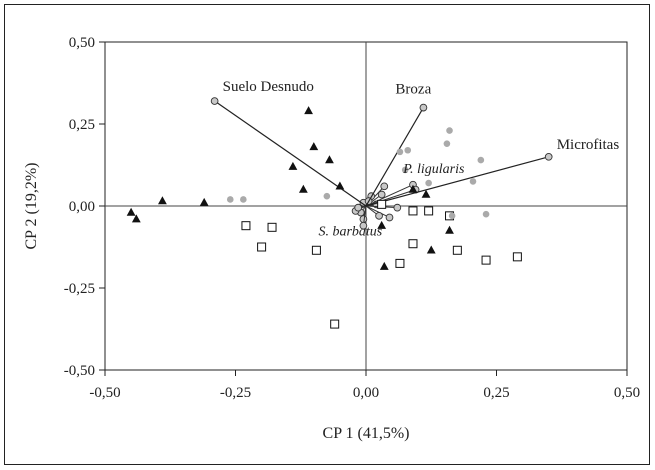 Image resolution: width=655 pixels, height=470 pixels. What do you see at coordinates (82, 43) in the screenshot?
I see `y-tick-label: 0,50` at bounding box center [82, 43].